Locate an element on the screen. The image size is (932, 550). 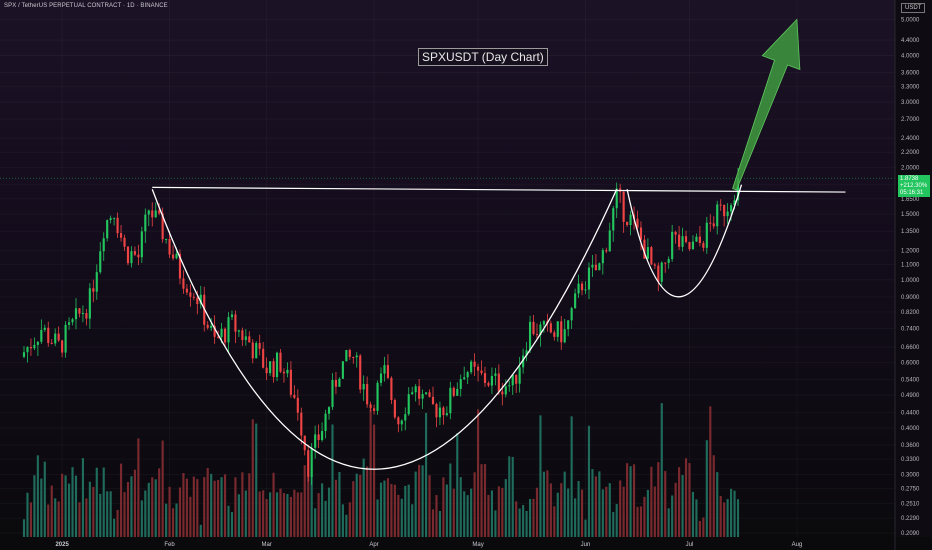
y-tick-label: 1.0000 is located at coordinates (910, 281).